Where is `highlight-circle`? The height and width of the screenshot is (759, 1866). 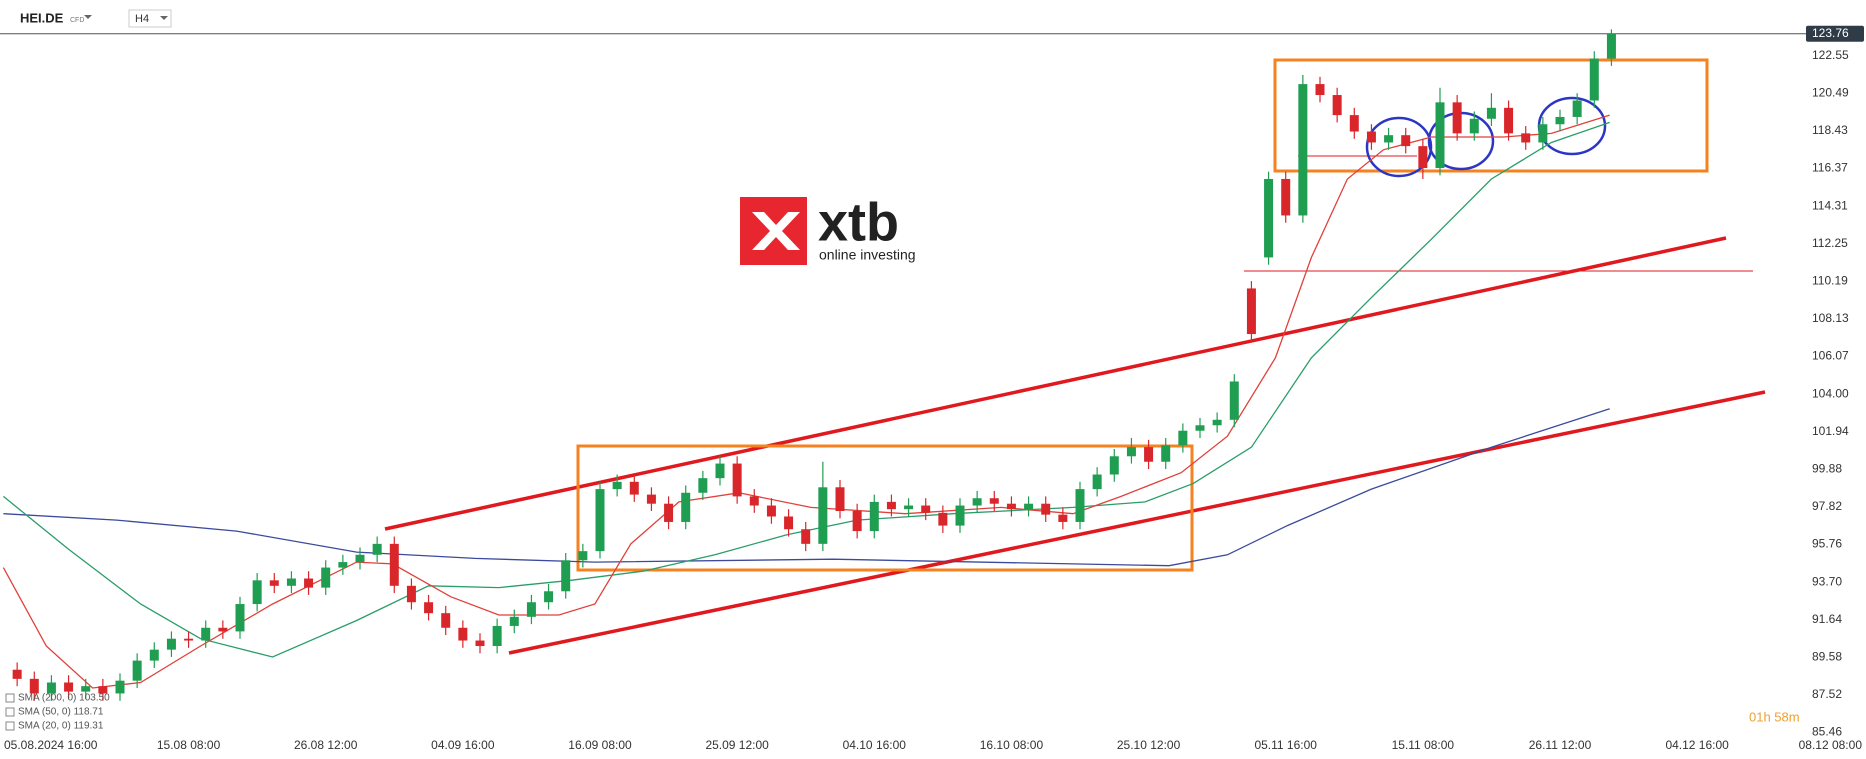 highlight-circle is located at coordinates (1572, 126).